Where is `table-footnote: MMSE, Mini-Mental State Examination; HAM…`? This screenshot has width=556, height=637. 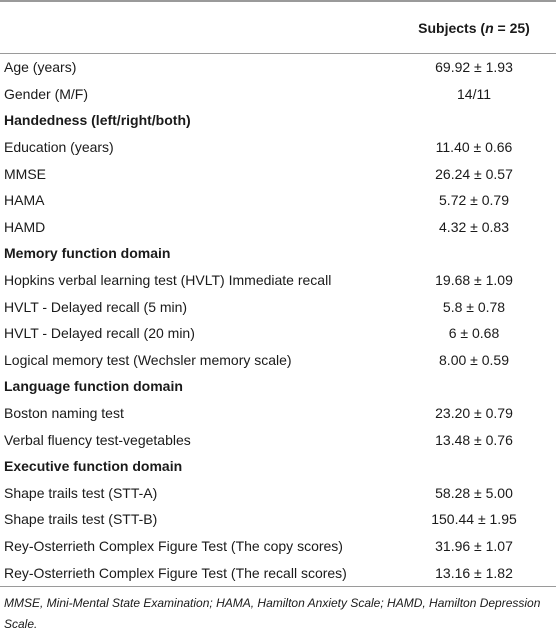
table-footnote: MMSE, Mini-Mental State Examination; HAM… is located at coordinates (272, 613).